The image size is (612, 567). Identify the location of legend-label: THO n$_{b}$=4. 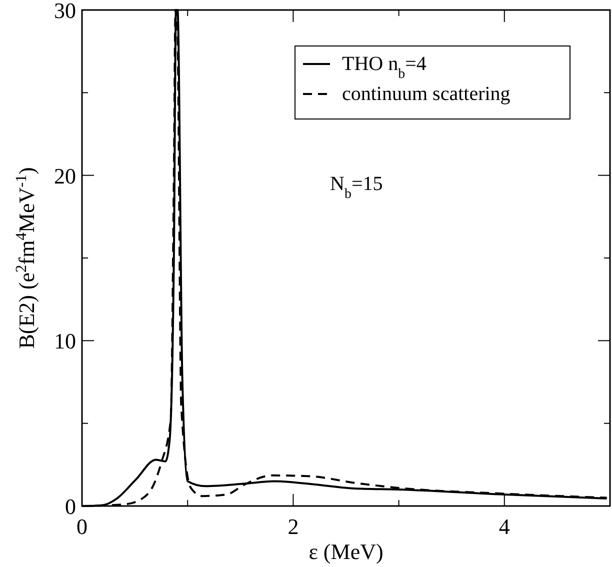
(384, 67).